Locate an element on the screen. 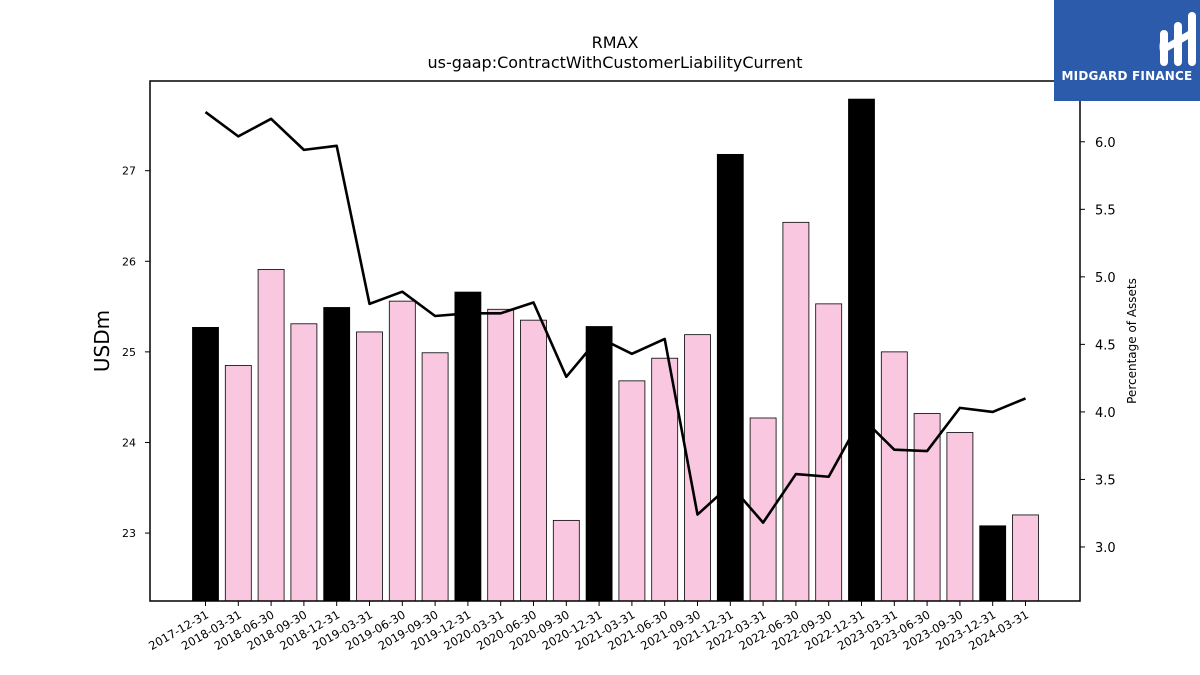 The height and width of the screenshot is (675, 1200). y2-tick-label: 4.5 is located at coordinates (1105, 345).